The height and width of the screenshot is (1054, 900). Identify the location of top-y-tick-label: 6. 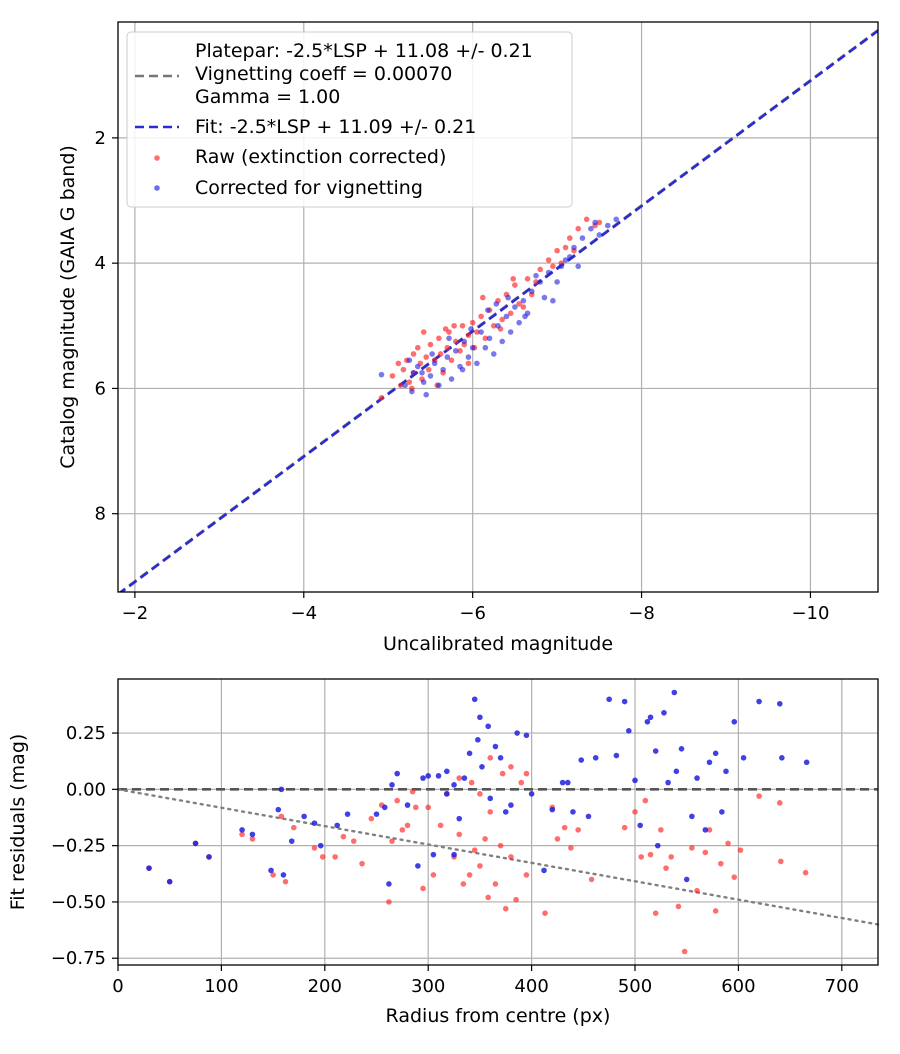
(100, 388).